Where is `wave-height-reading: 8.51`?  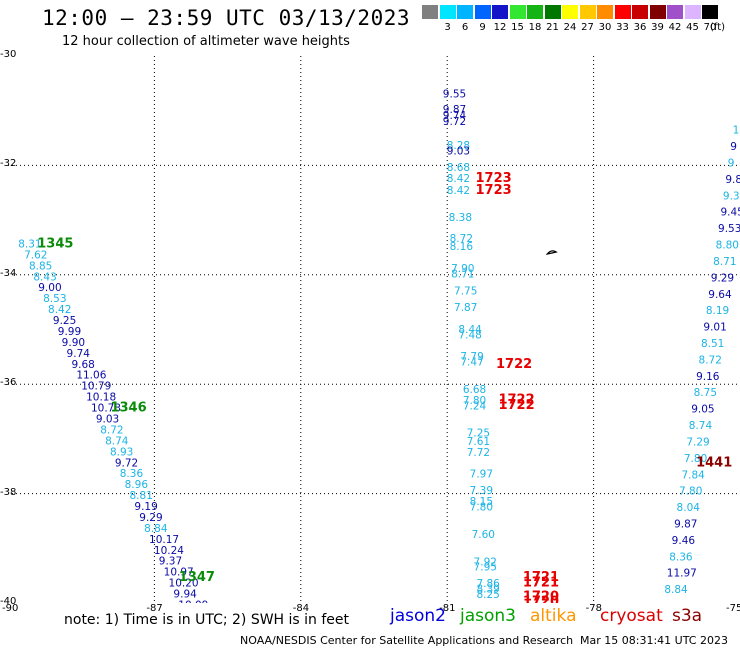 wave-height-reading: 8.51 is located at coordinates (712, 344).